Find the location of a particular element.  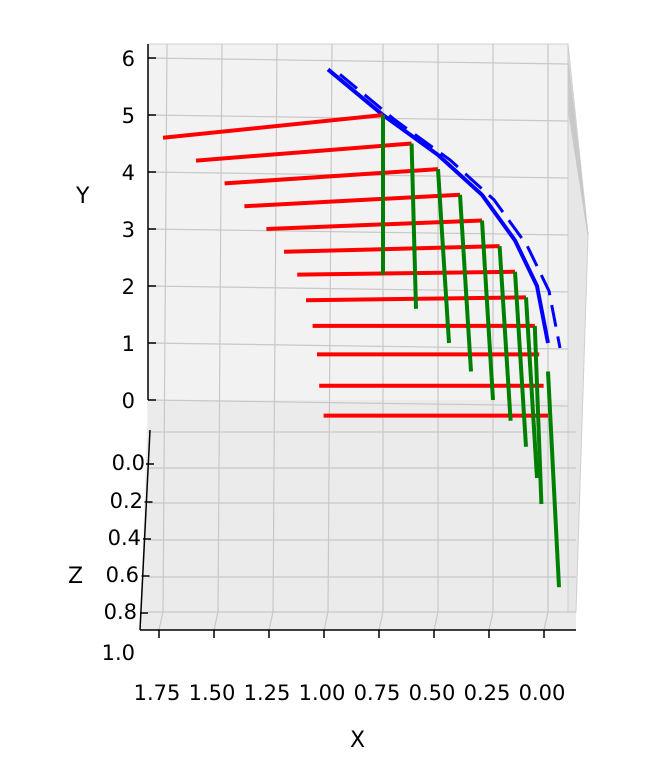

y-tick-label: 6 is located at coordinates (128, 59).